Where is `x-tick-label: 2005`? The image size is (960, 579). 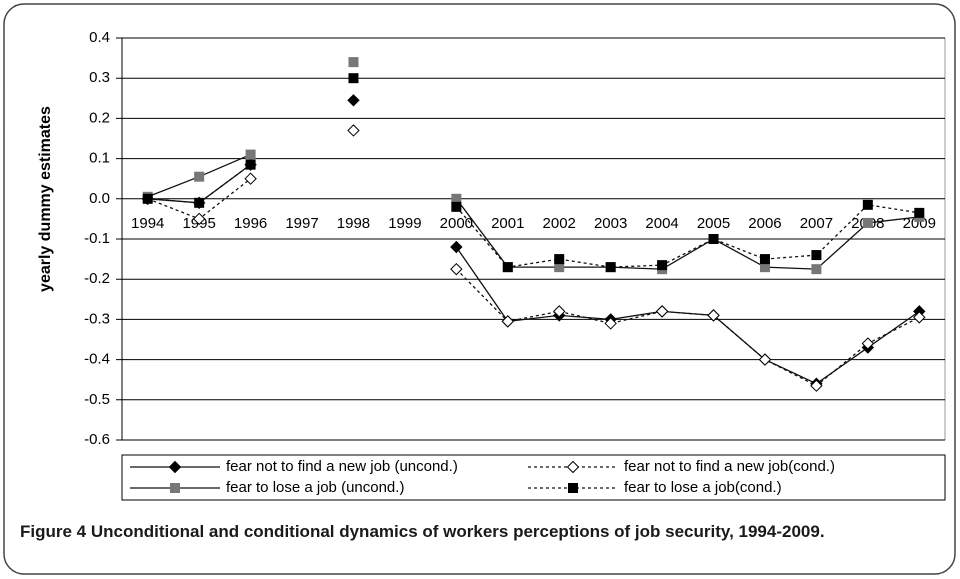
x-tick-label: 2005 is located at coordinates (713, 223).